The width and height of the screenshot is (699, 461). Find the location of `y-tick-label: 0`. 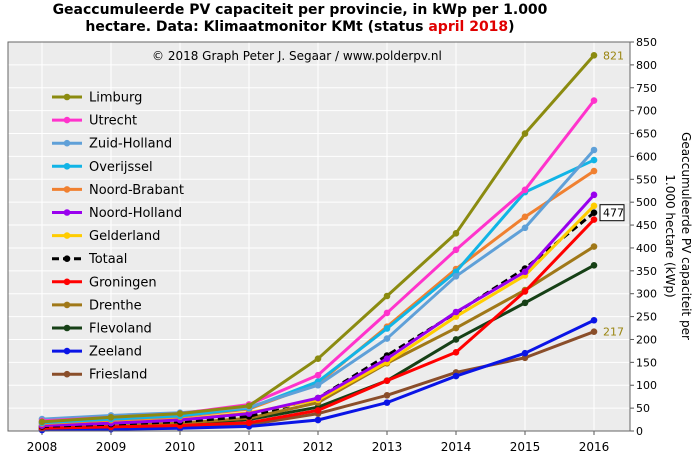

y-tick-label: 0 is located at coordinates (639, 431).